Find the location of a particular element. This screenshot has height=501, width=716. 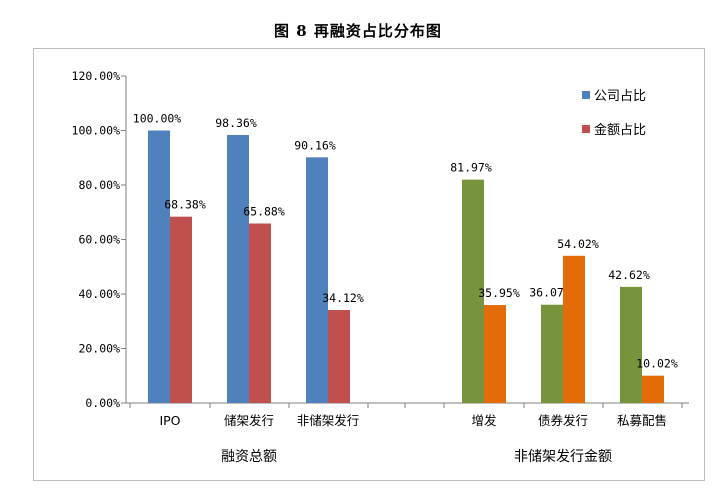

x-group-label: 非储架发行金额 is located at coordinates (563, 457).